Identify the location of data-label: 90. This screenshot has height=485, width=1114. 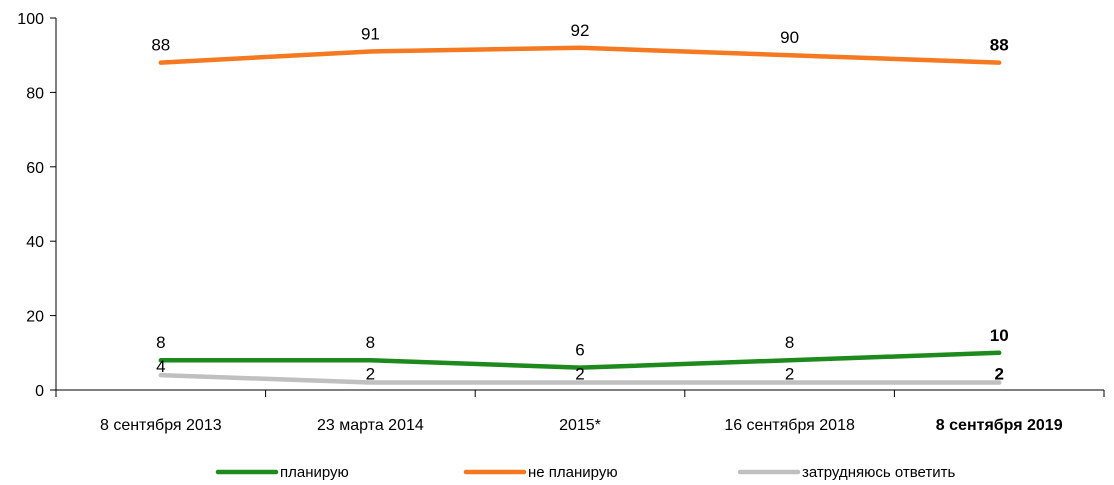
(789, 37).